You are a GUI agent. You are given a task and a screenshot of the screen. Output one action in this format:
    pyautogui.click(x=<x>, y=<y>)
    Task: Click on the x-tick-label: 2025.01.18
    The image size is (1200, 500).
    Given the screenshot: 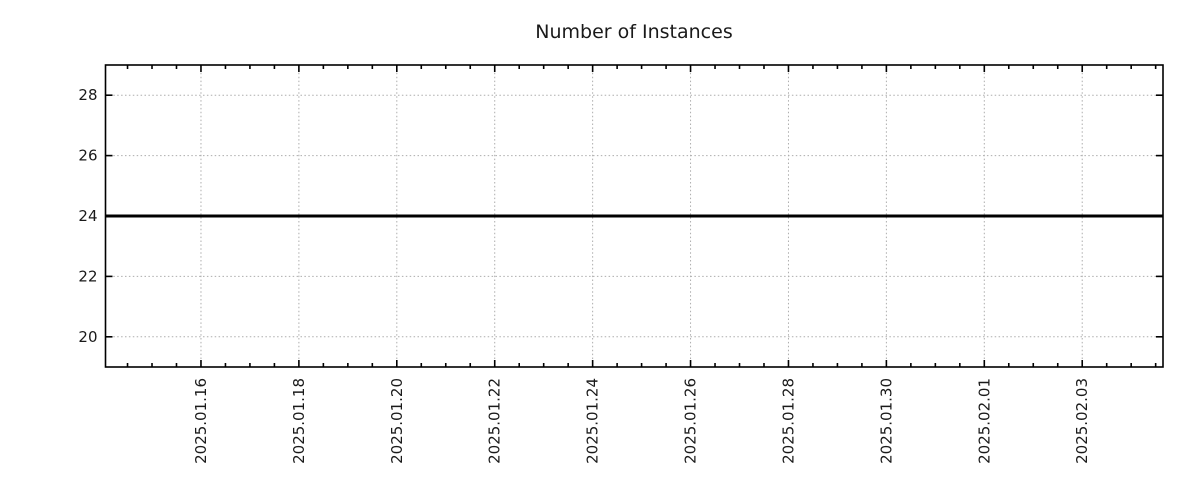 What is the action you would take?
    pyautogui.click(x=299, y=421)
    